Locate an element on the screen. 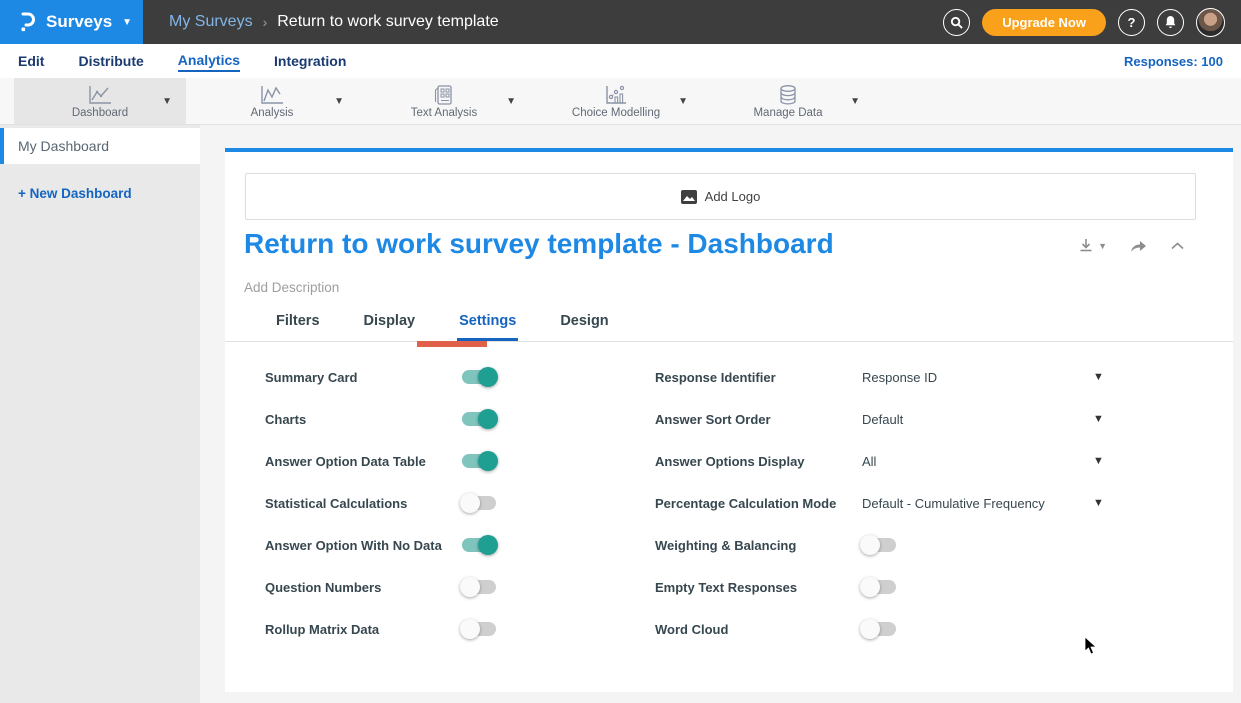 Image resolution: width=1241 pixels, height=703 pixels. toggle-charts is located at coordinates (480, 419).